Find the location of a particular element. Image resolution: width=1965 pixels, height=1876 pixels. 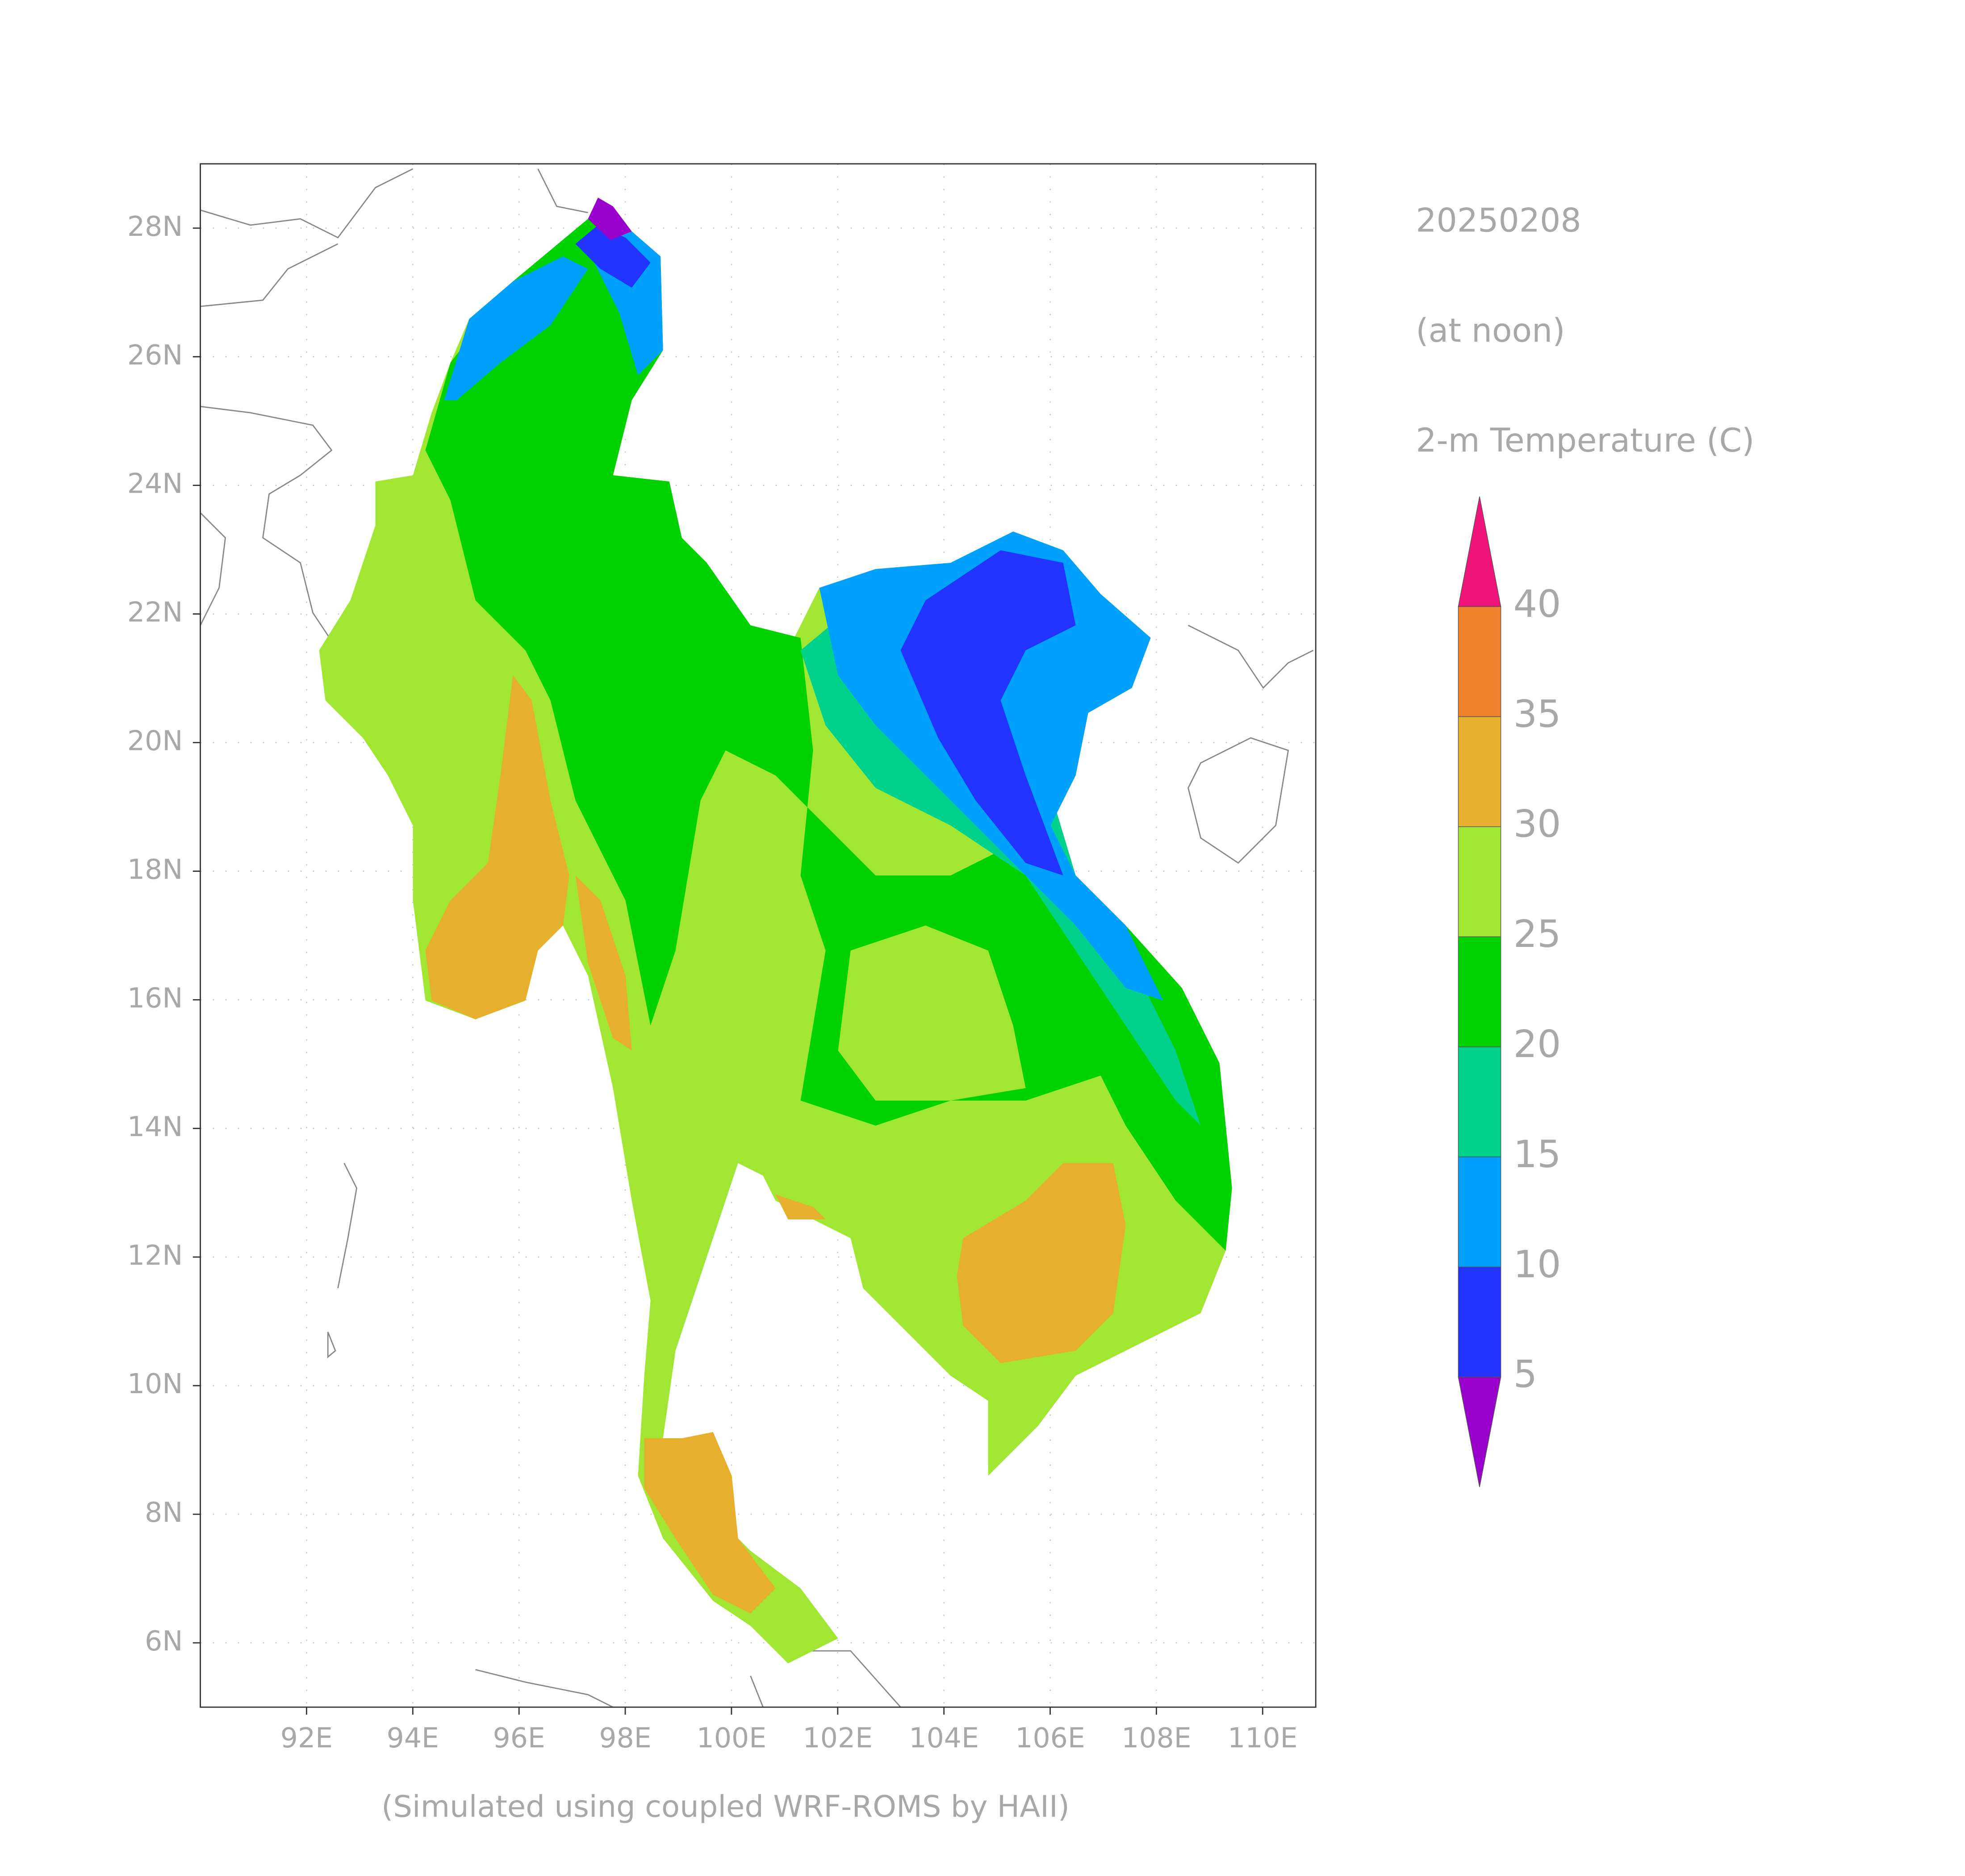

colorbar-under is located at coordinates (1479, 1432).